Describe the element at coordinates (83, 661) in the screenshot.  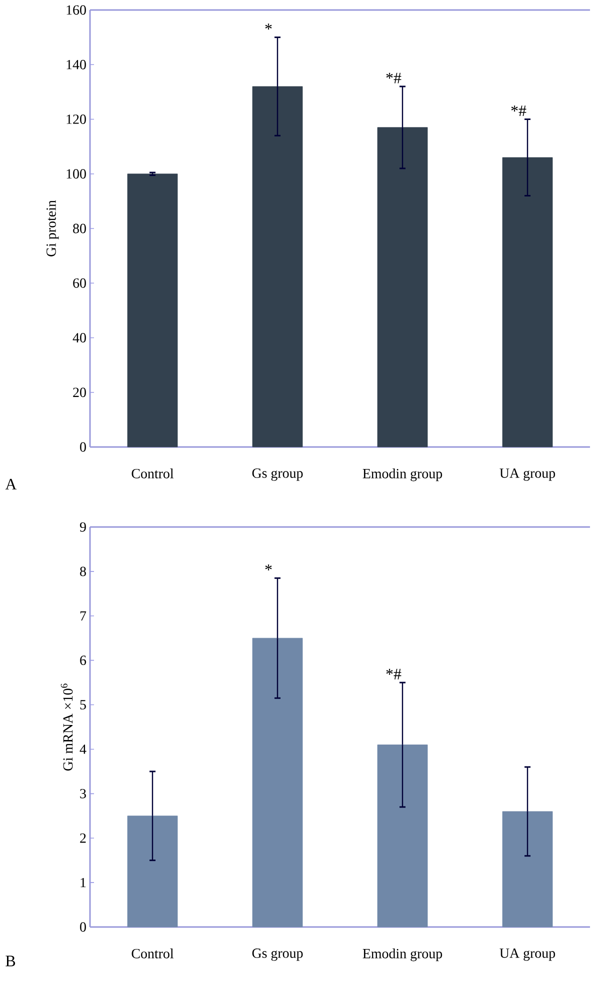
I see `y-tick-label: 6` at that location.